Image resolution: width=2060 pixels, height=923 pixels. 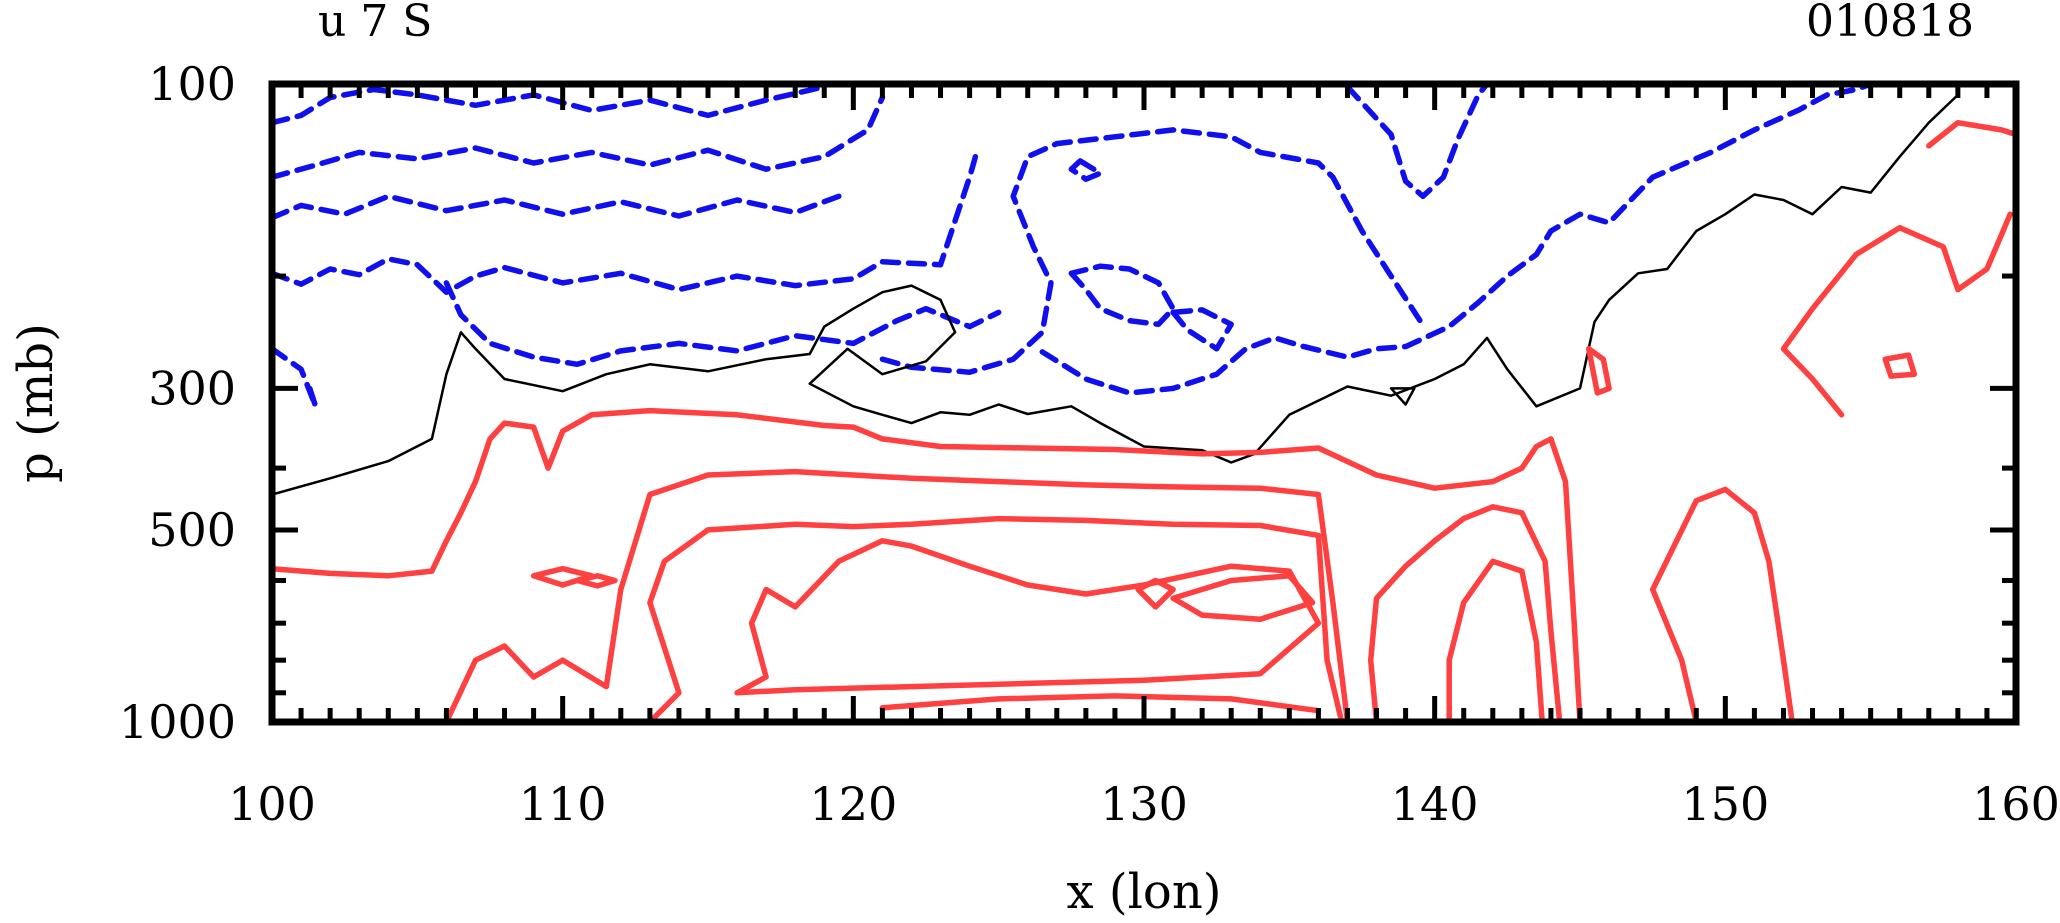 What do you see at coordinates (596, 581) in the screenshot?
I see `positive-small-2-contour` at bounding box center [596, 581].